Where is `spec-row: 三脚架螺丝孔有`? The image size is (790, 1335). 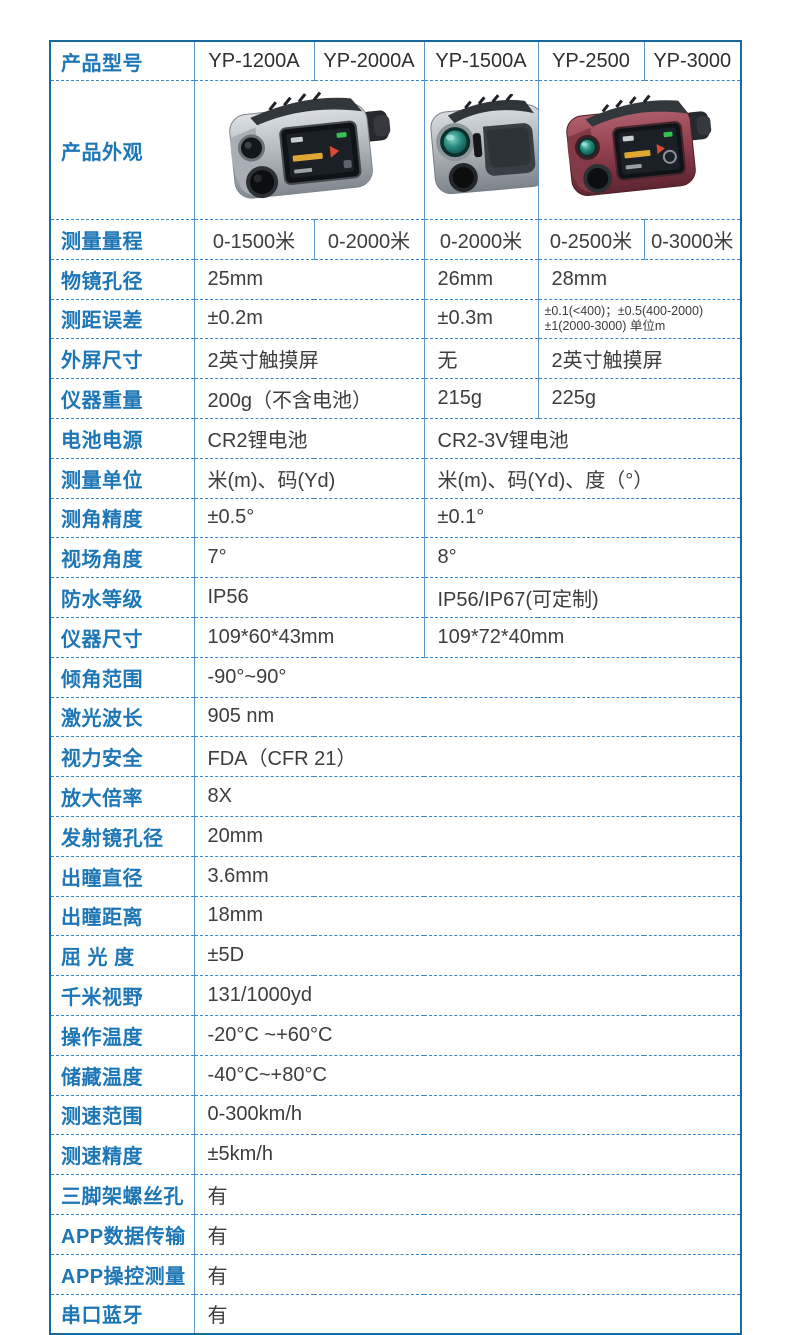
spec-row: 三脚架螺丝孔有 is located at coordinates (395, 1194).